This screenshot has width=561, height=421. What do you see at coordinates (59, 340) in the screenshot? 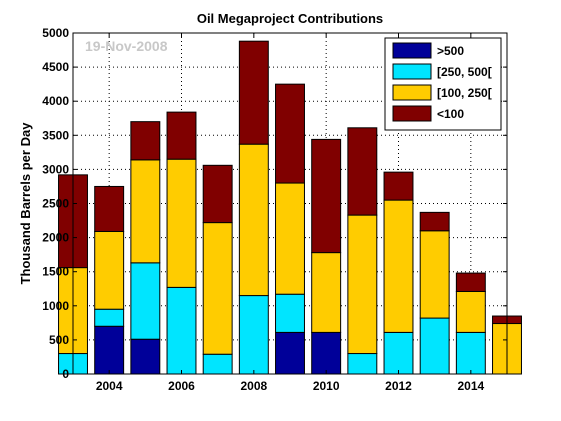
I see `y-tick-label: 500` at bounding box center [59, 340].